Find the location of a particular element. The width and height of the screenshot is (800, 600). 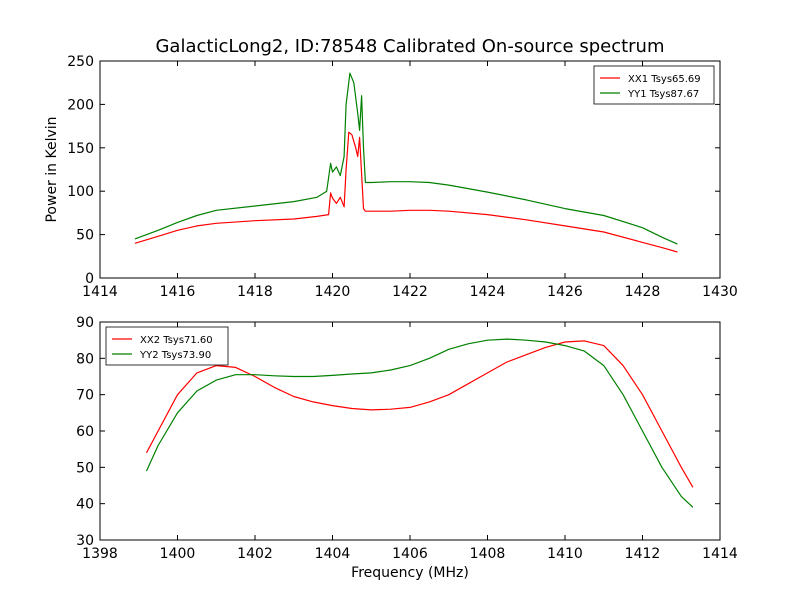

x-tick-label: 1418 is located at coordinates (255, 292).